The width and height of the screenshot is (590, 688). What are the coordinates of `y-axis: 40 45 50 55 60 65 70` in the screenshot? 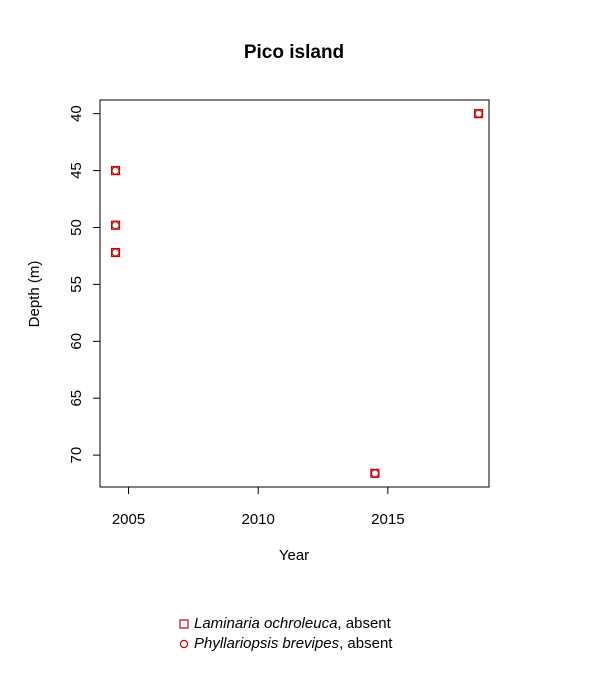 It's located at (84, 284).